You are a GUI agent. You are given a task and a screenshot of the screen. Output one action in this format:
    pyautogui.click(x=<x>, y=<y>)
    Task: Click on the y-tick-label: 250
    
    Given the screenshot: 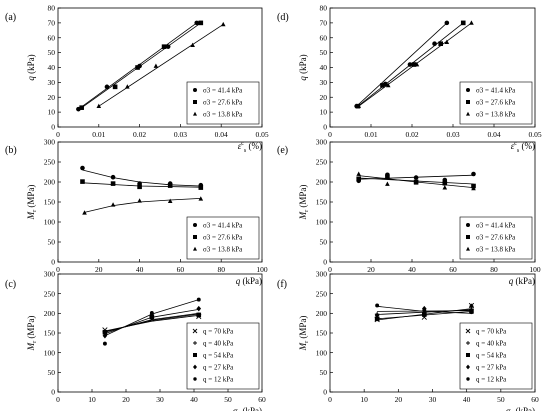 What is the action you would take?
    pyautogui.click(x=322, y=293)
    